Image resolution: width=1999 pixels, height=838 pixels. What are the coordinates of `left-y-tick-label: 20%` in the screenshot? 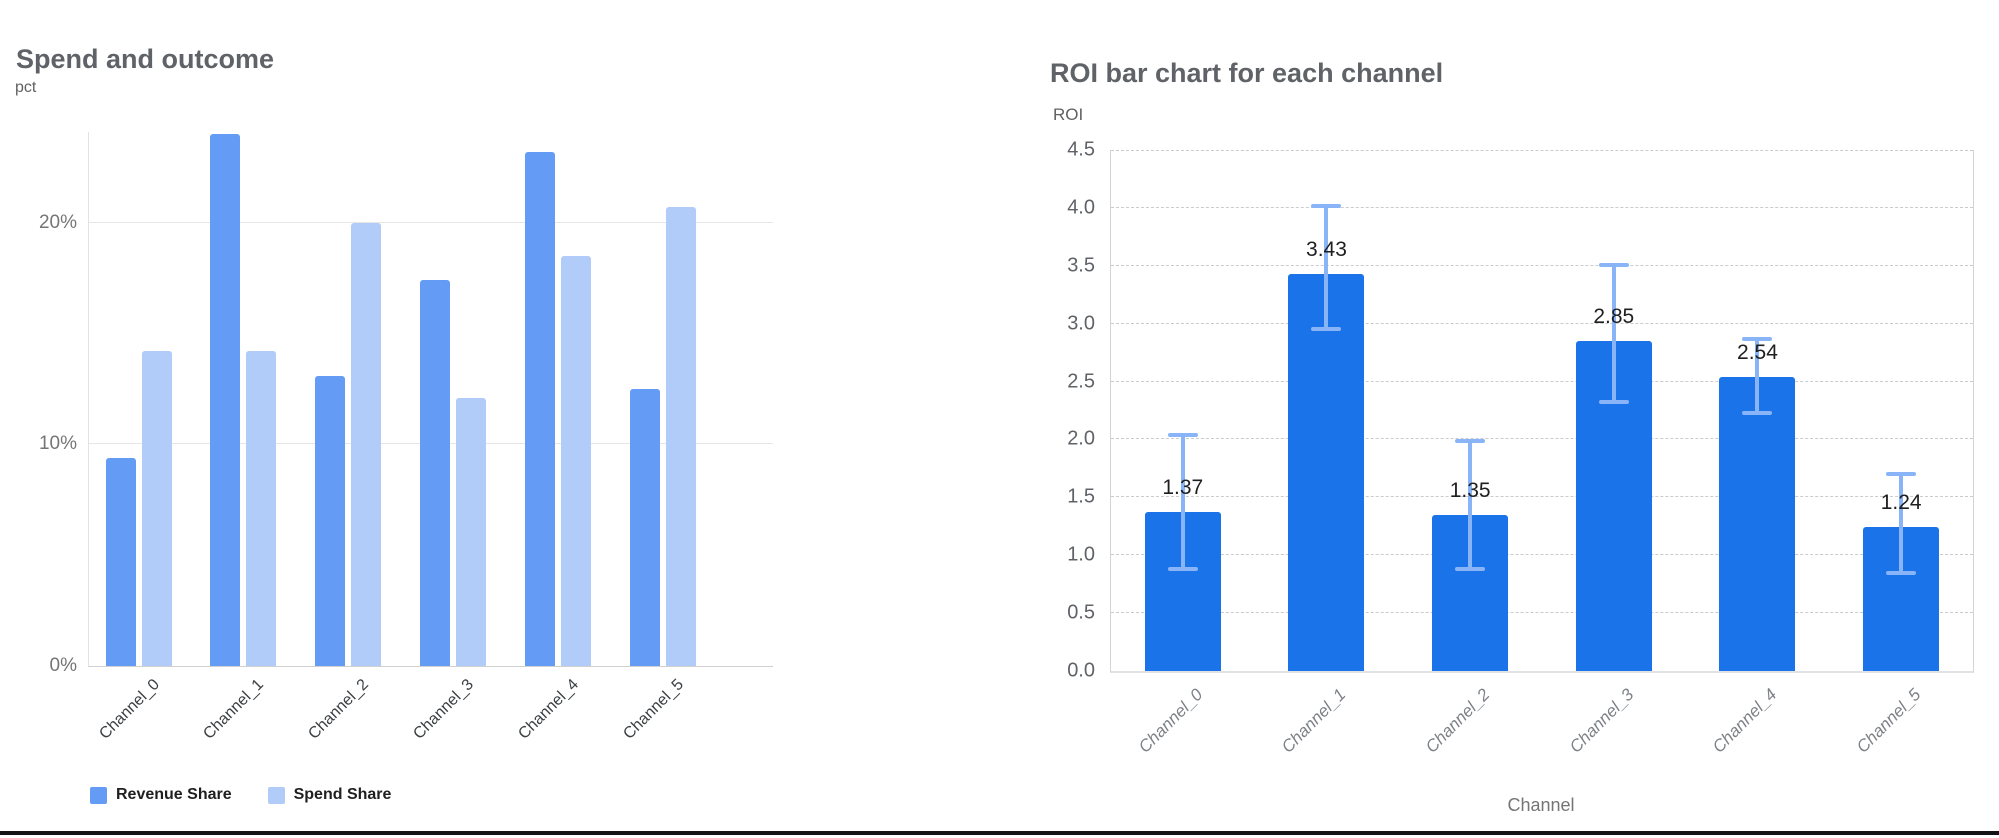 It's located at (57, 222).